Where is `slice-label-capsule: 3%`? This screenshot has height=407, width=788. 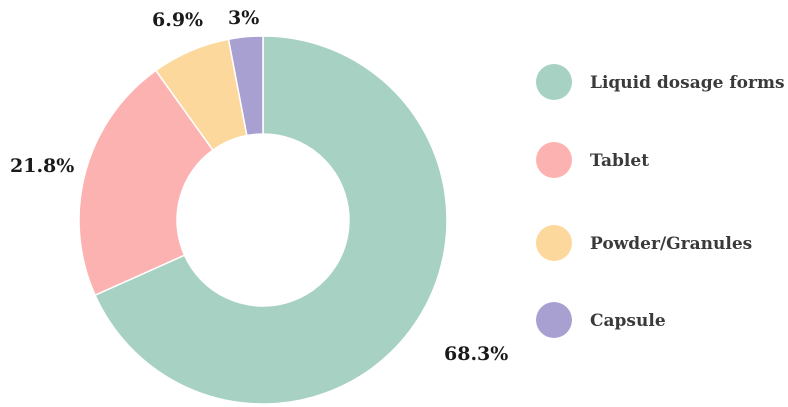
slice-label-capsule: 3% is located at coordinates (243, 18).